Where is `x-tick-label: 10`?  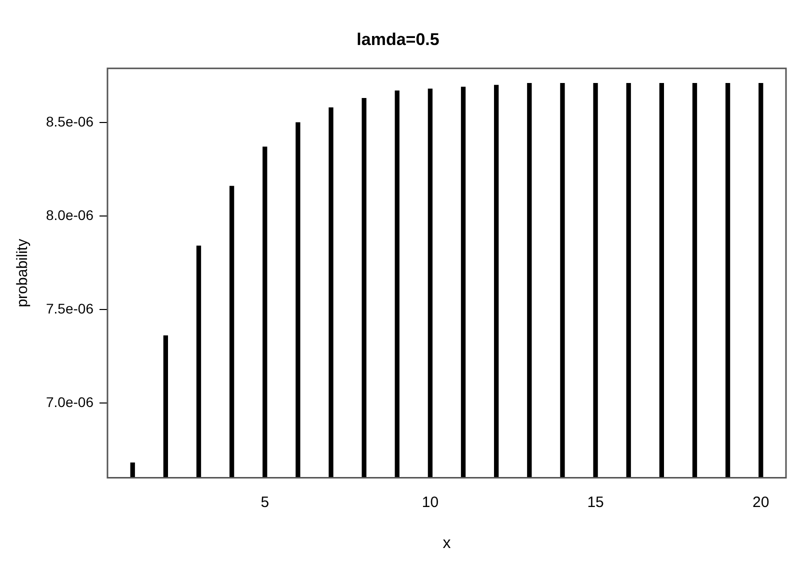
x-tick-label: 10 is located at coordinates (430, 502).